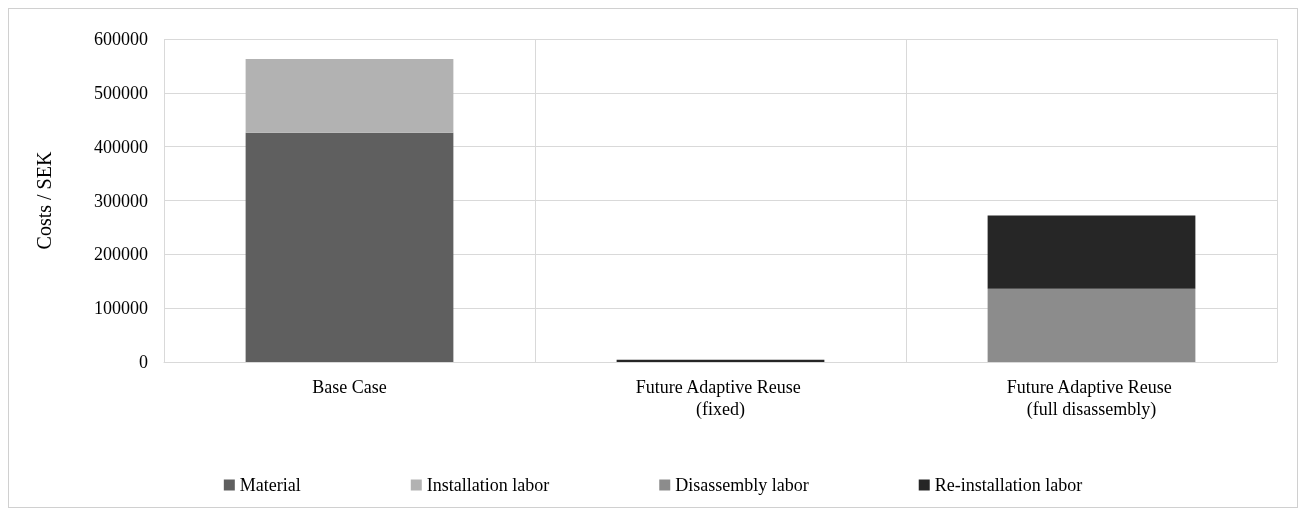 Image resolution: width=1307 pixels, height=515 pixels. What do you see at coordinates (121, 308) in the screenshot?
I see `y-tick-label: 100000` at bounding box center [121, 308].